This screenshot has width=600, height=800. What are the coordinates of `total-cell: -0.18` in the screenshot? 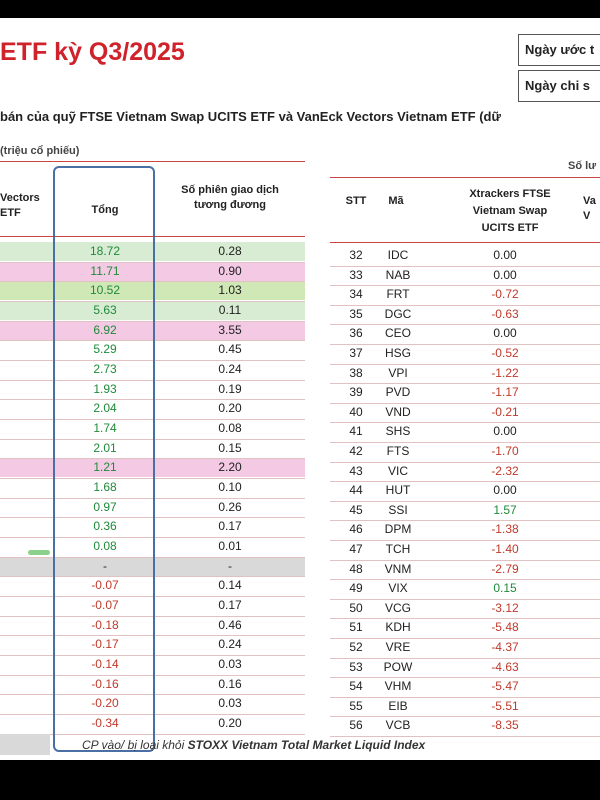 It's located at (105, 624).